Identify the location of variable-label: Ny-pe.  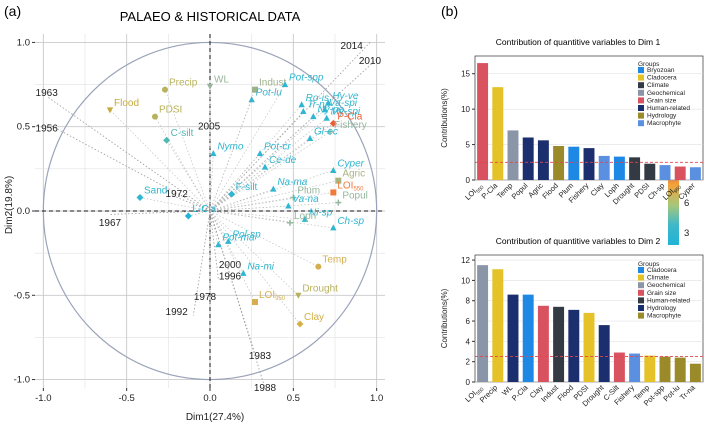
(330, 110).